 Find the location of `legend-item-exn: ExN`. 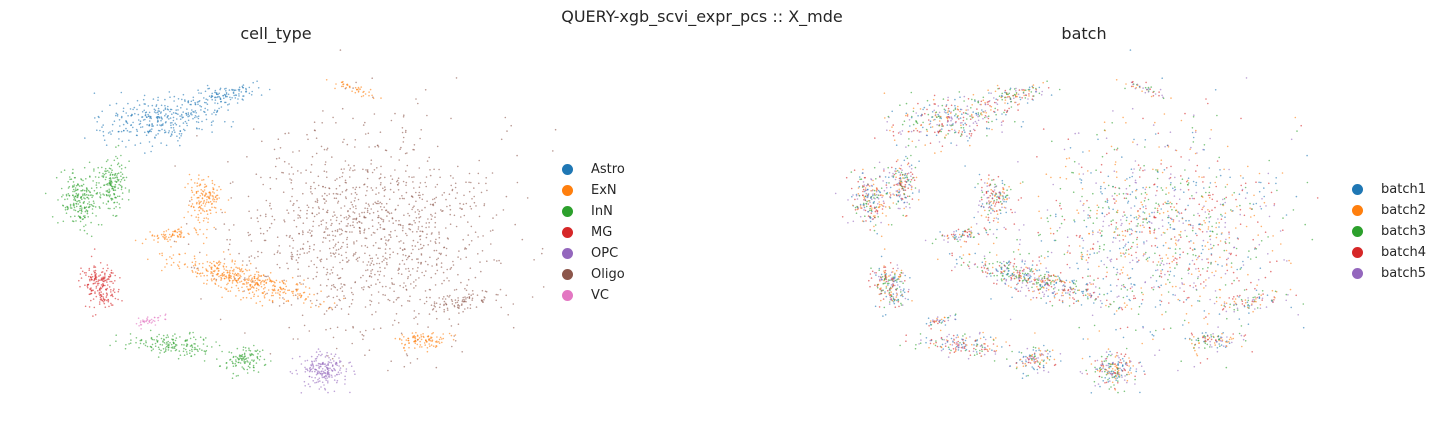

legend-item-exn: ExN is located at coordinates (593, 190).